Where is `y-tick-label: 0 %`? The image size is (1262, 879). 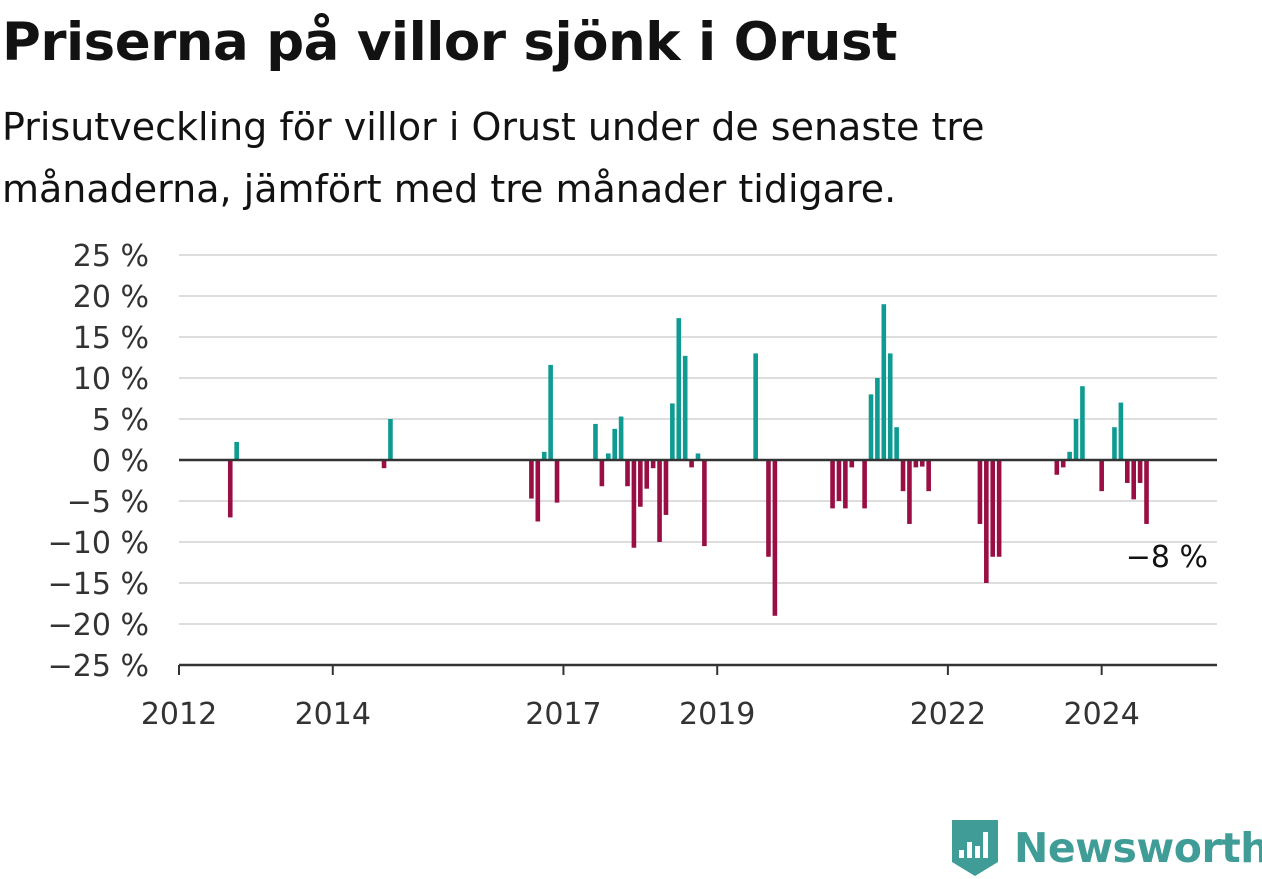 y-tick-label: 0 % is located at coordinates (120, 461).